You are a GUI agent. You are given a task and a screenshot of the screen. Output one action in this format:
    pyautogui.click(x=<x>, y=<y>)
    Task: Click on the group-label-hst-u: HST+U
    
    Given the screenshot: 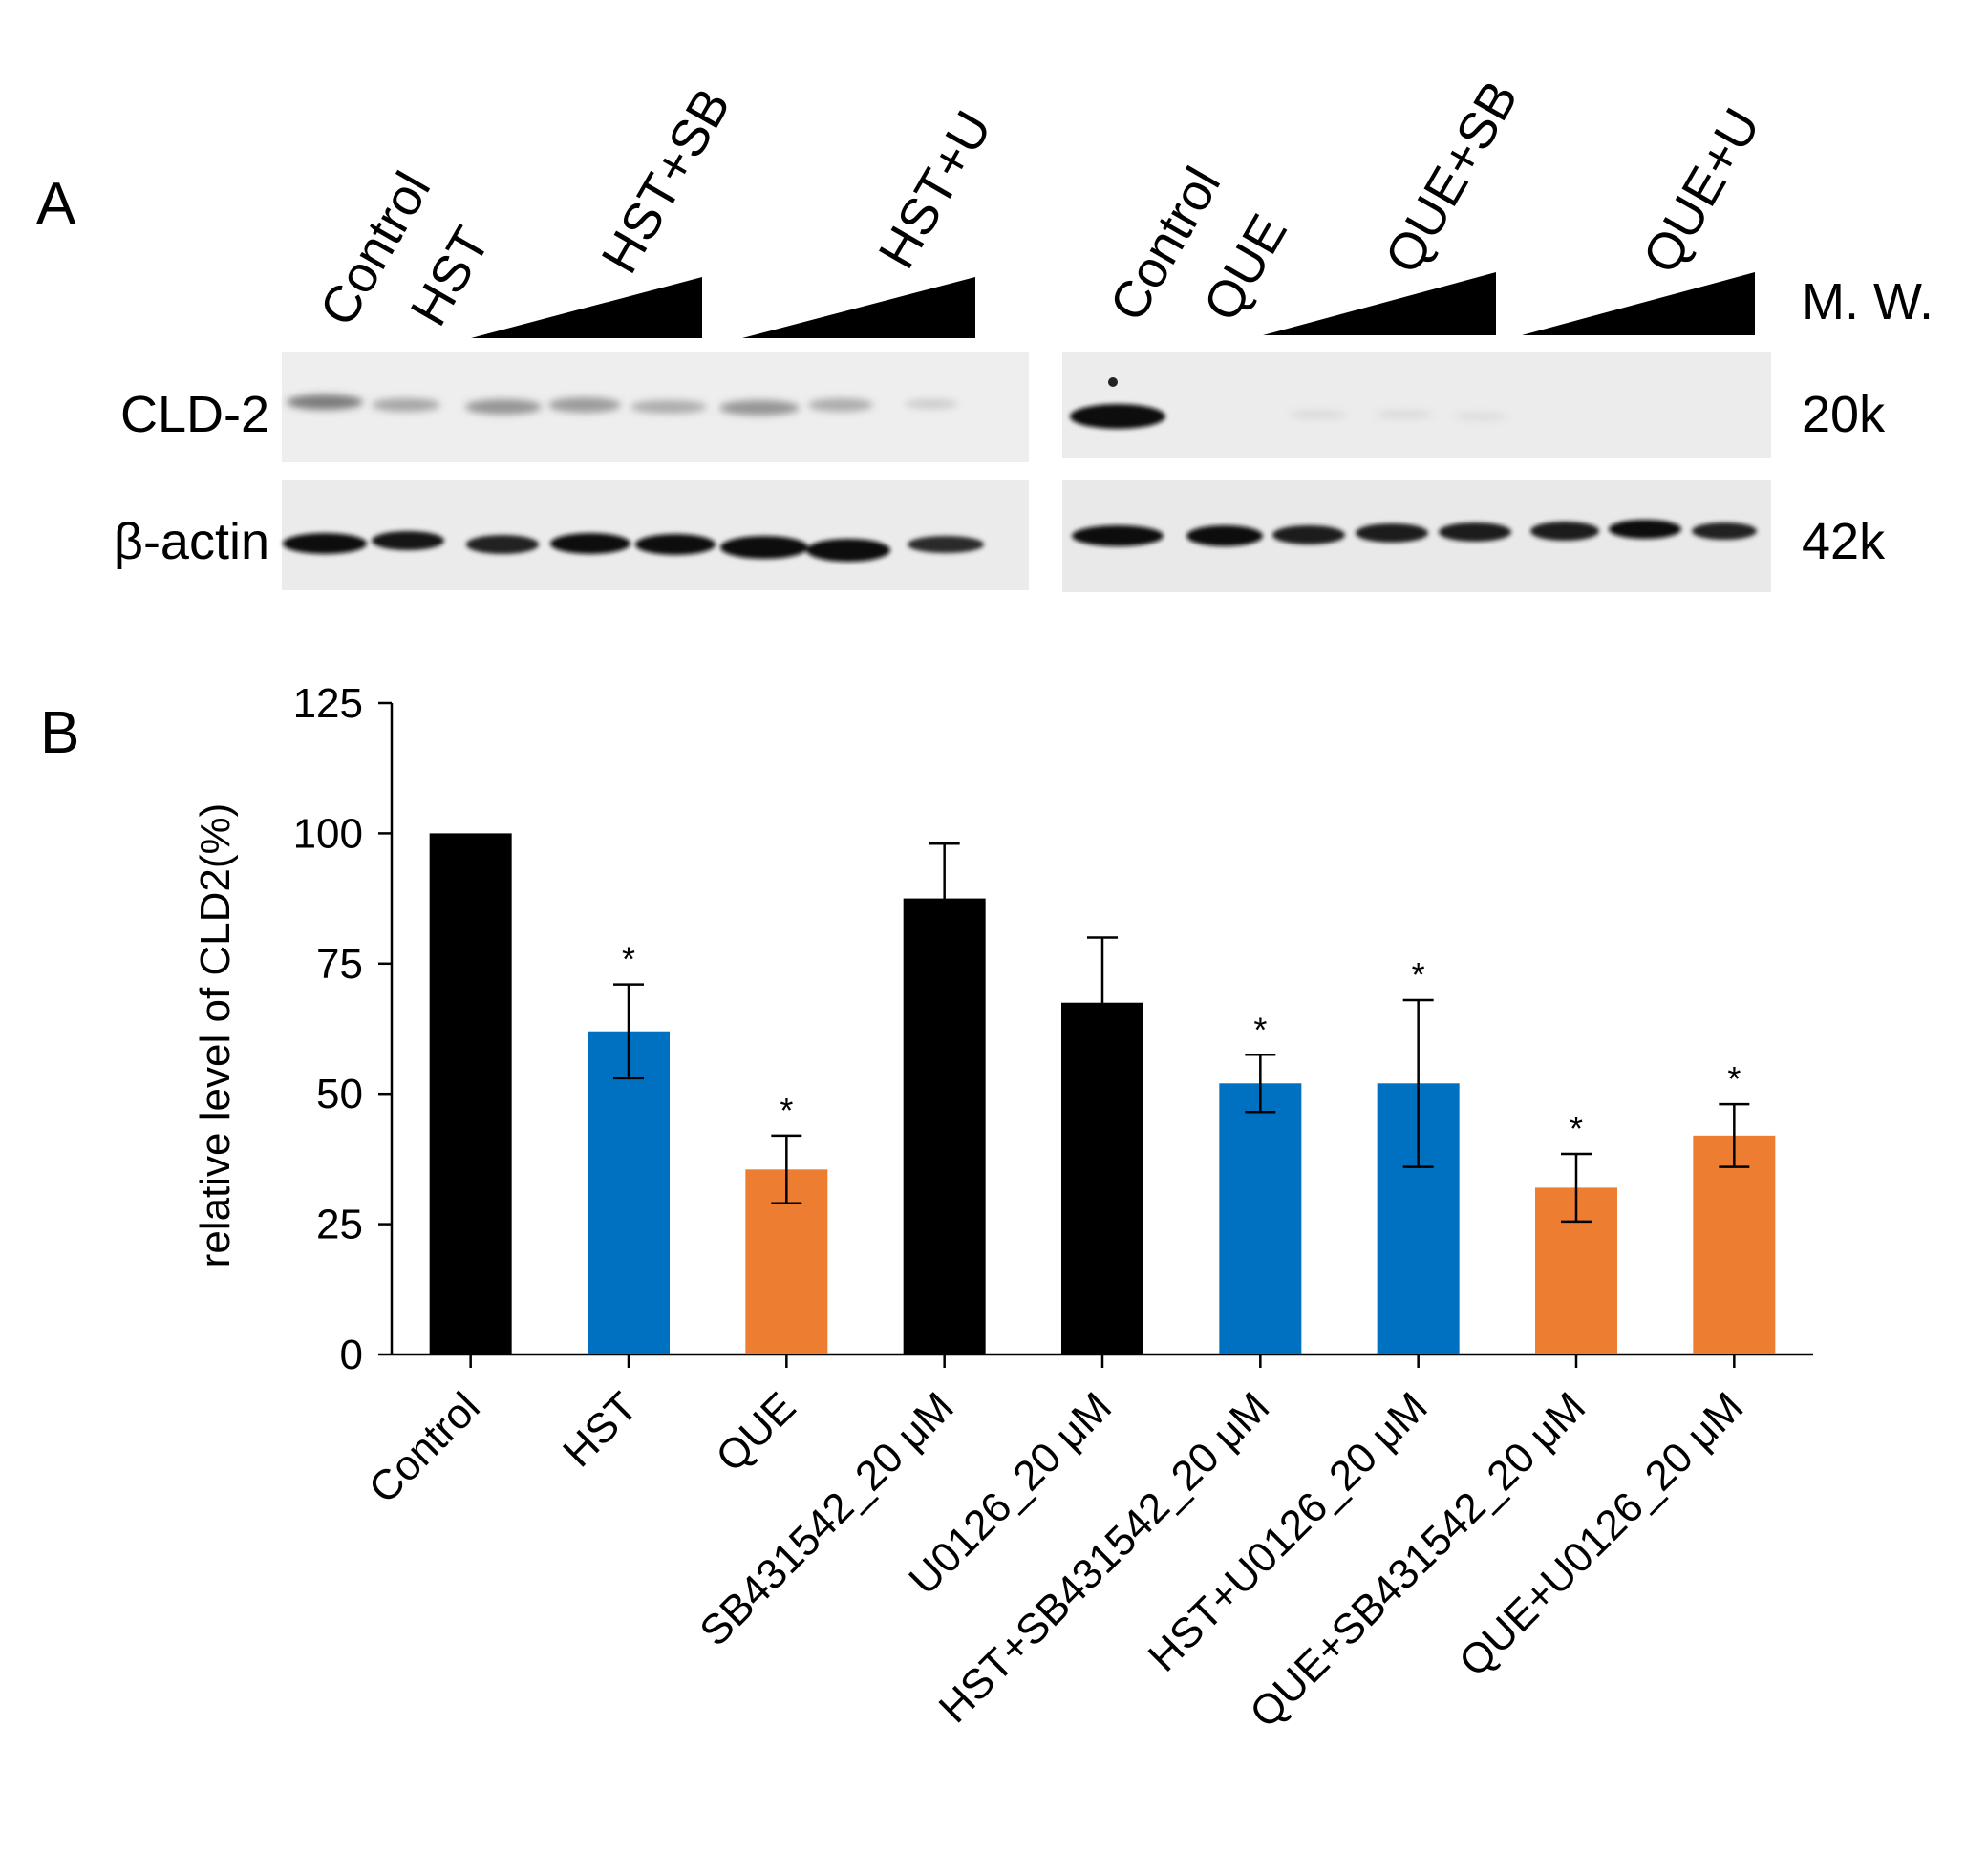 What is the action you would take?
    pyautogui.click(x=934, y=189)
    